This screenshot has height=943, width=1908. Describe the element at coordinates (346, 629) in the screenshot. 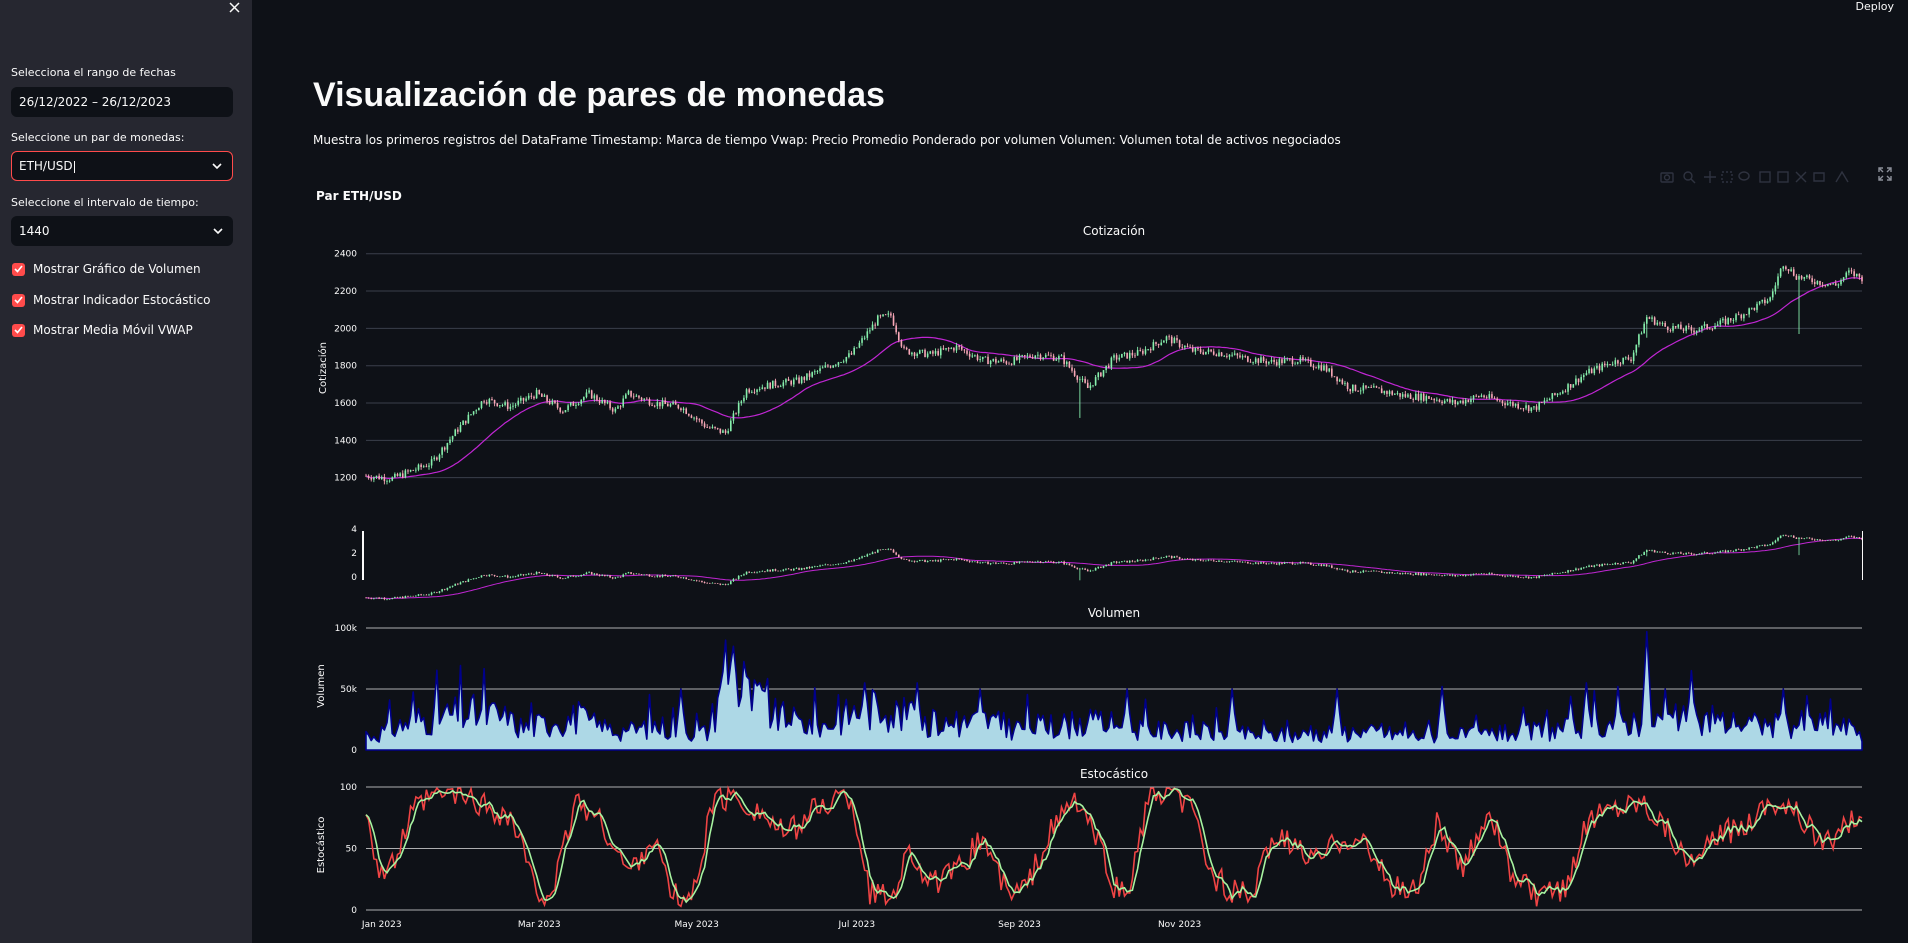

I see `volume-ytick-label: 100k` at that location.